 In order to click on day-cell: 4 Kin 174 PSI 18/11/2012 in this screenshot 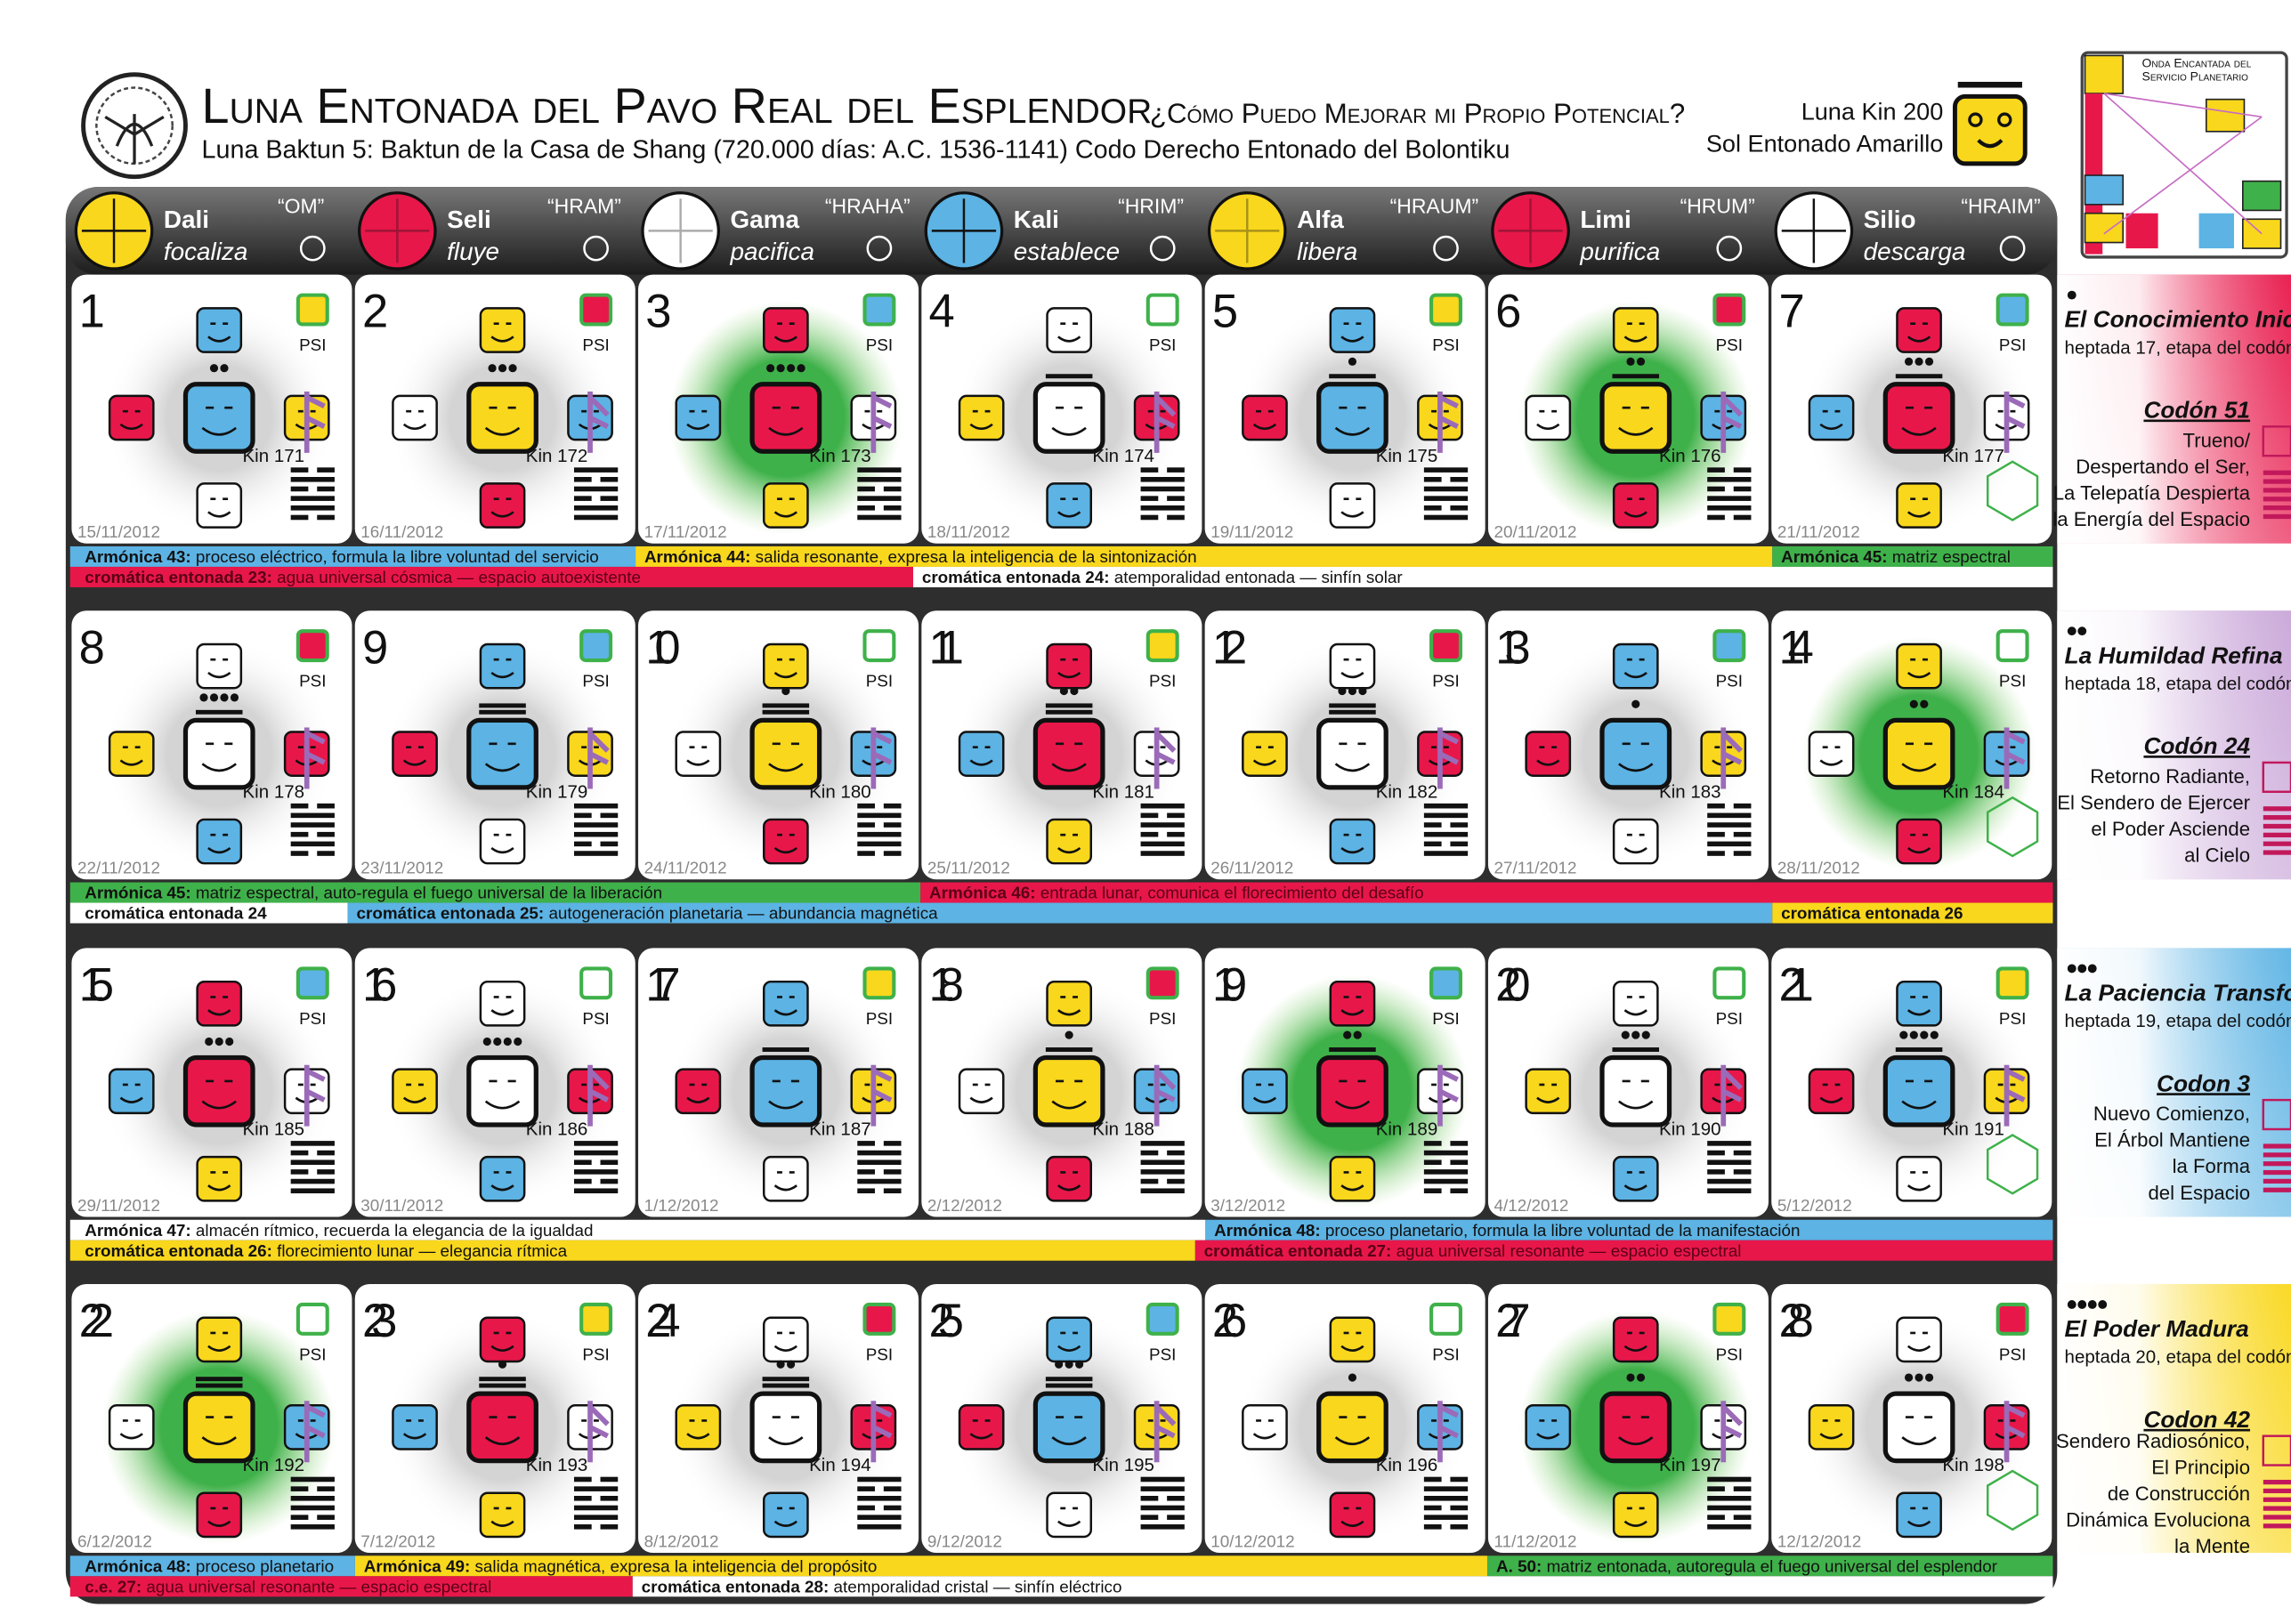, I will do `click(1061, 409)`.